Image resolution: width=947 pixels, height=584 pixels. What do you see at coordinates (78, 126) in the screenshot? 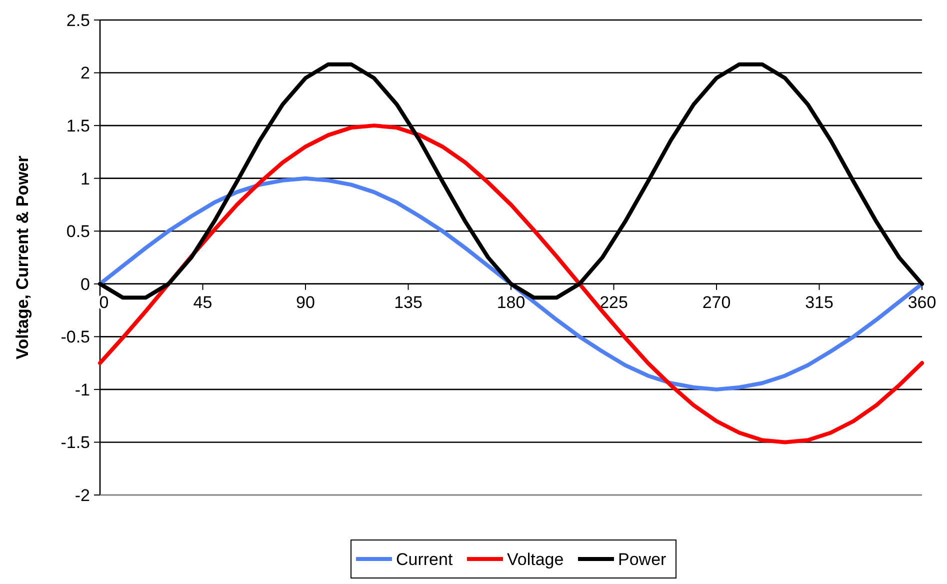
I see `y-tick-label: 1.5` at bounding box center [78, 126].